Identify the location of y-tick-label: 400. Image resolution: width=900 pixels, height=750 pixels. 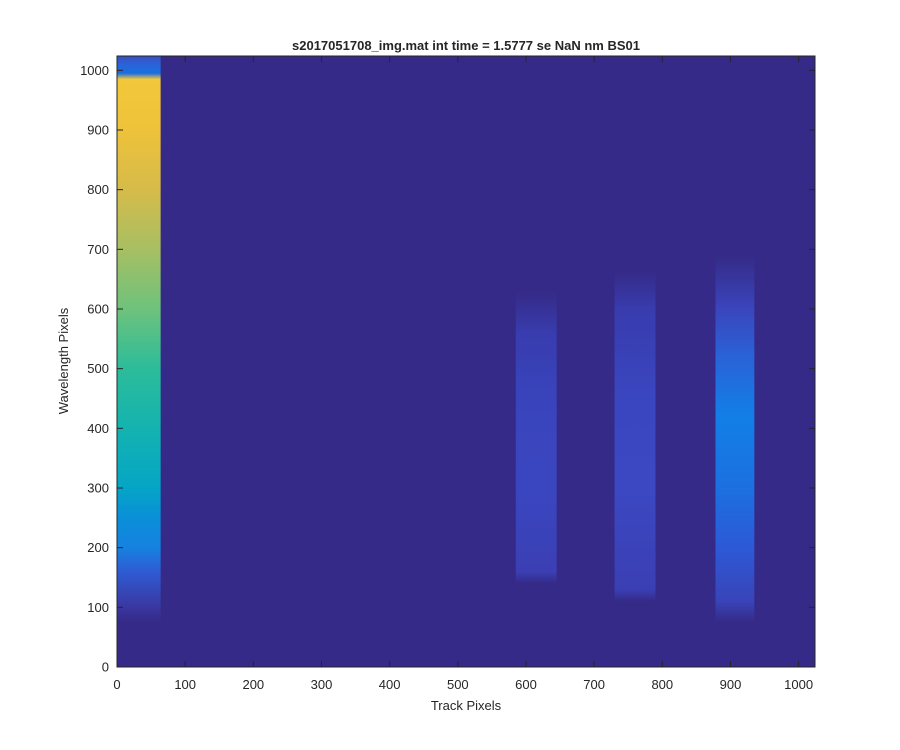
(98, 428).